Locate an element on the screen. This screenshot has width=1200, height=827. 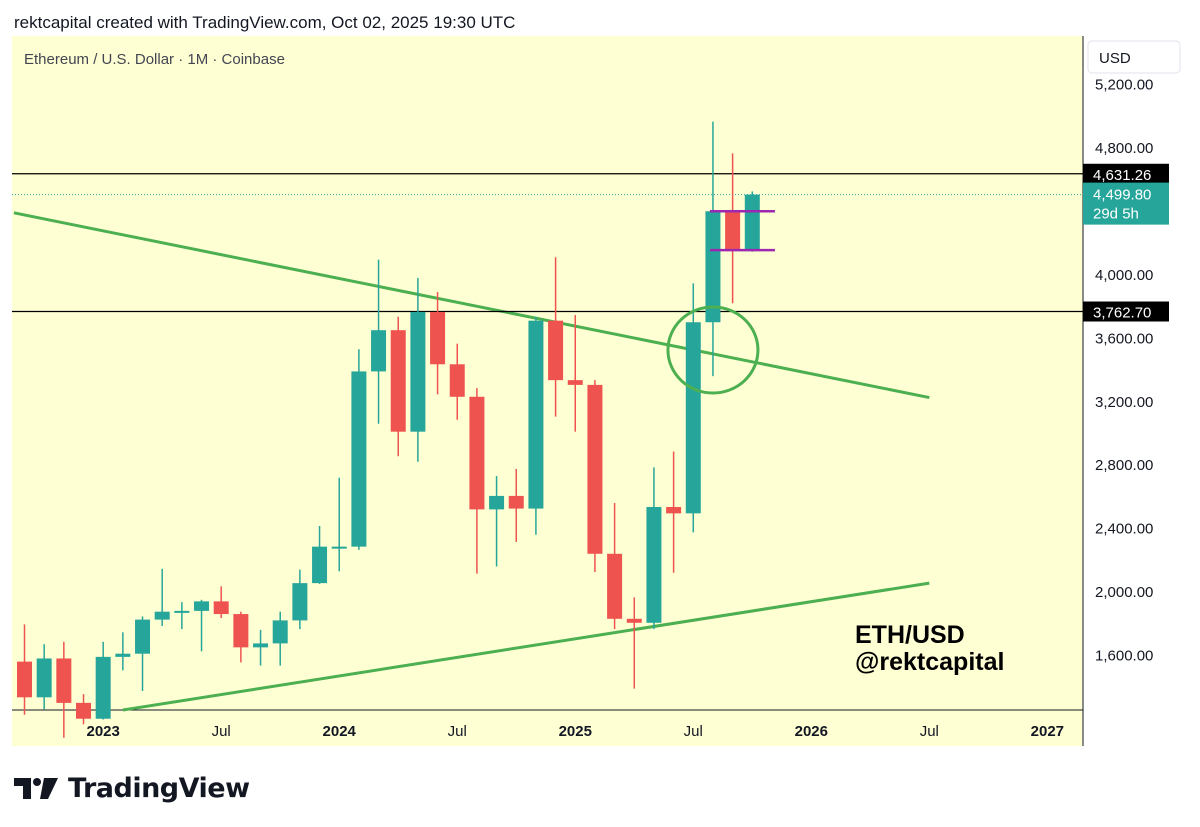
level-price-tag is located at coordinates (1126, 173).